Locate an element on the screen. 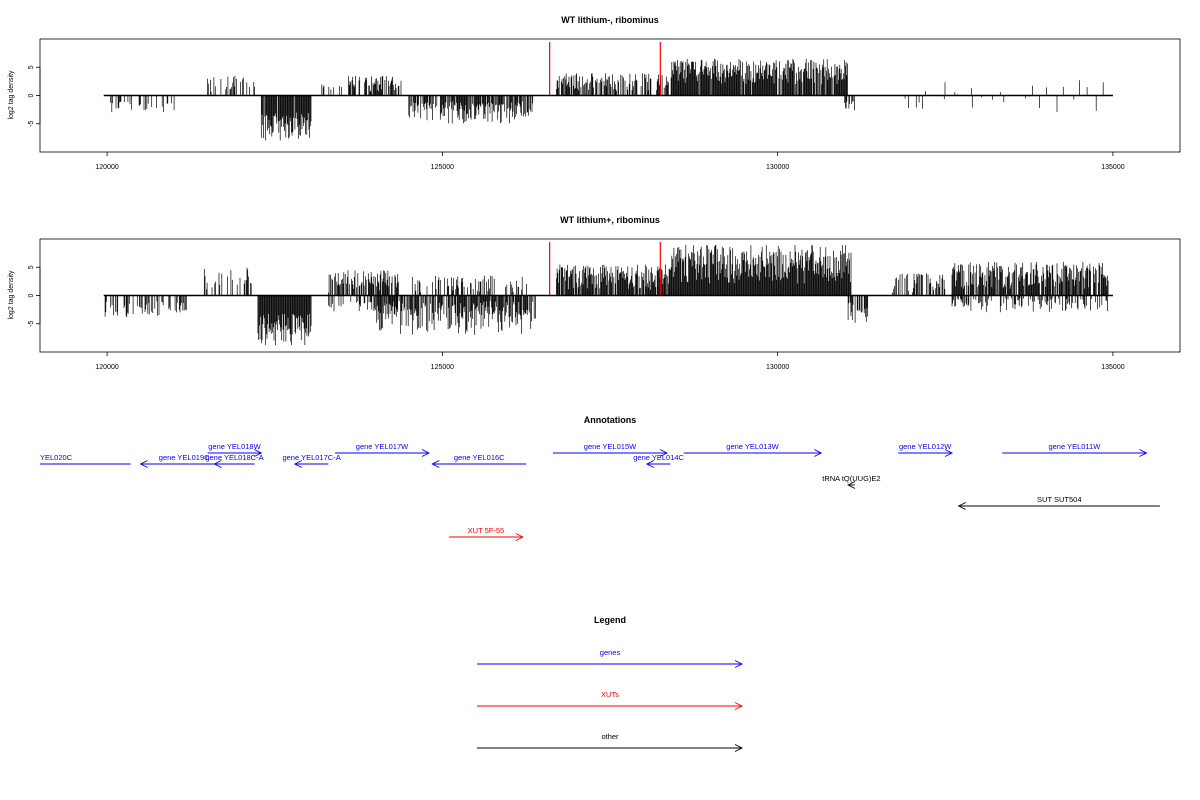  annotation-feature: gene YEL018W is located at coordinates (235, 449).